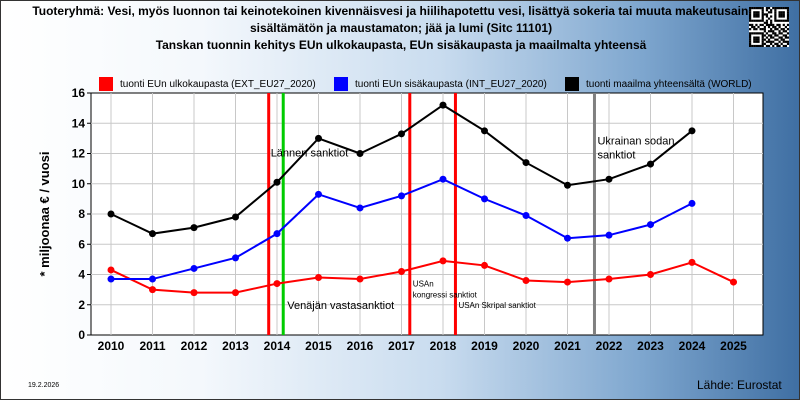  Describe the element at coordinates (106, 84) in the screenshot. I see `legend-swatch-ext` at that location.